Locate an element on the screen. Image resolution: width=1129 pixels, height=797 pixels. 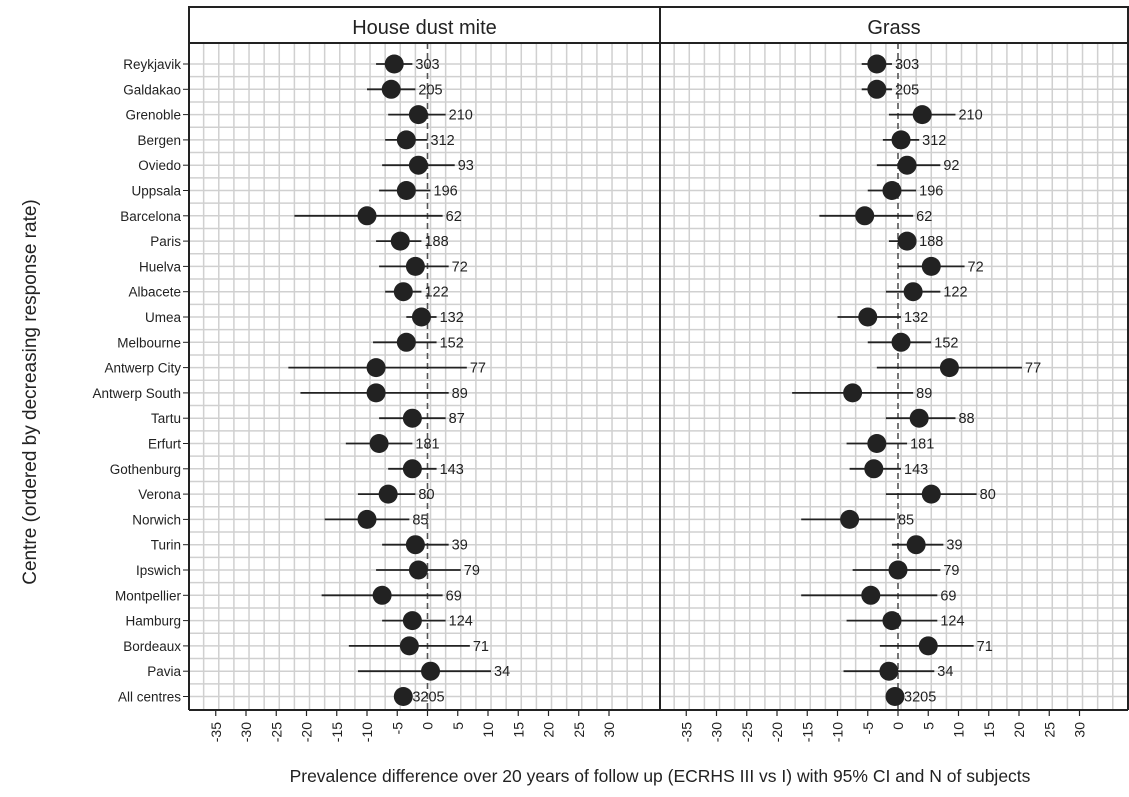
category-label: Bergen is located at coordinates (159, 140).